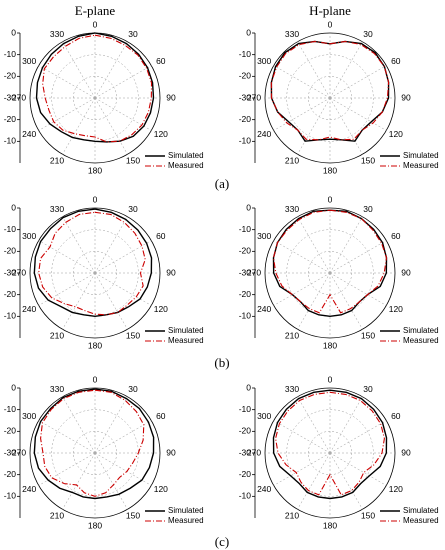  What do you see at coordinates (221, 362) in the screenshot?
I see `panel-label: (b)` at bounding box center [221, 362].